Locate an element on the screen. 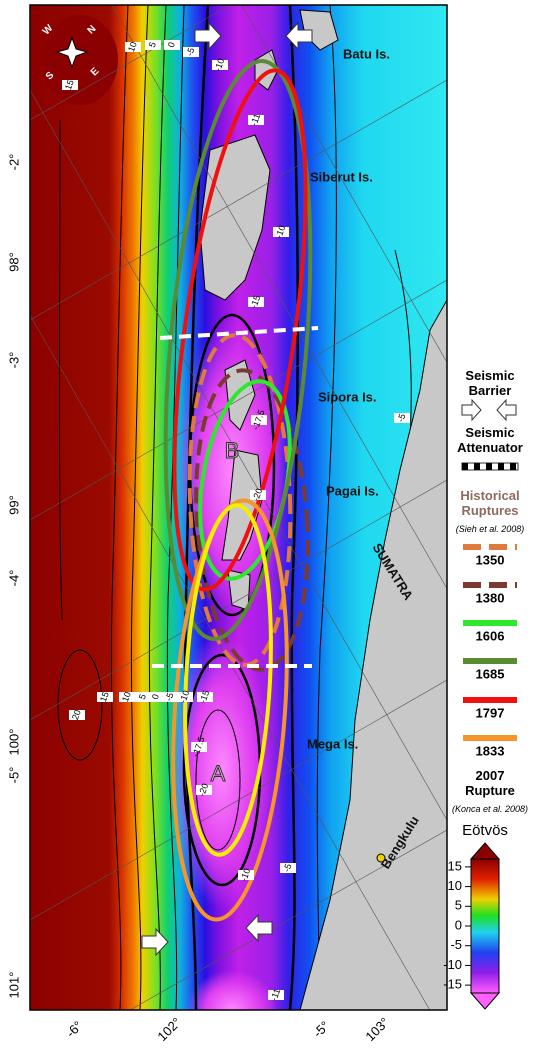 This screenshot has height=1055, width=533. city-dot is located at coordinates (381, 858).